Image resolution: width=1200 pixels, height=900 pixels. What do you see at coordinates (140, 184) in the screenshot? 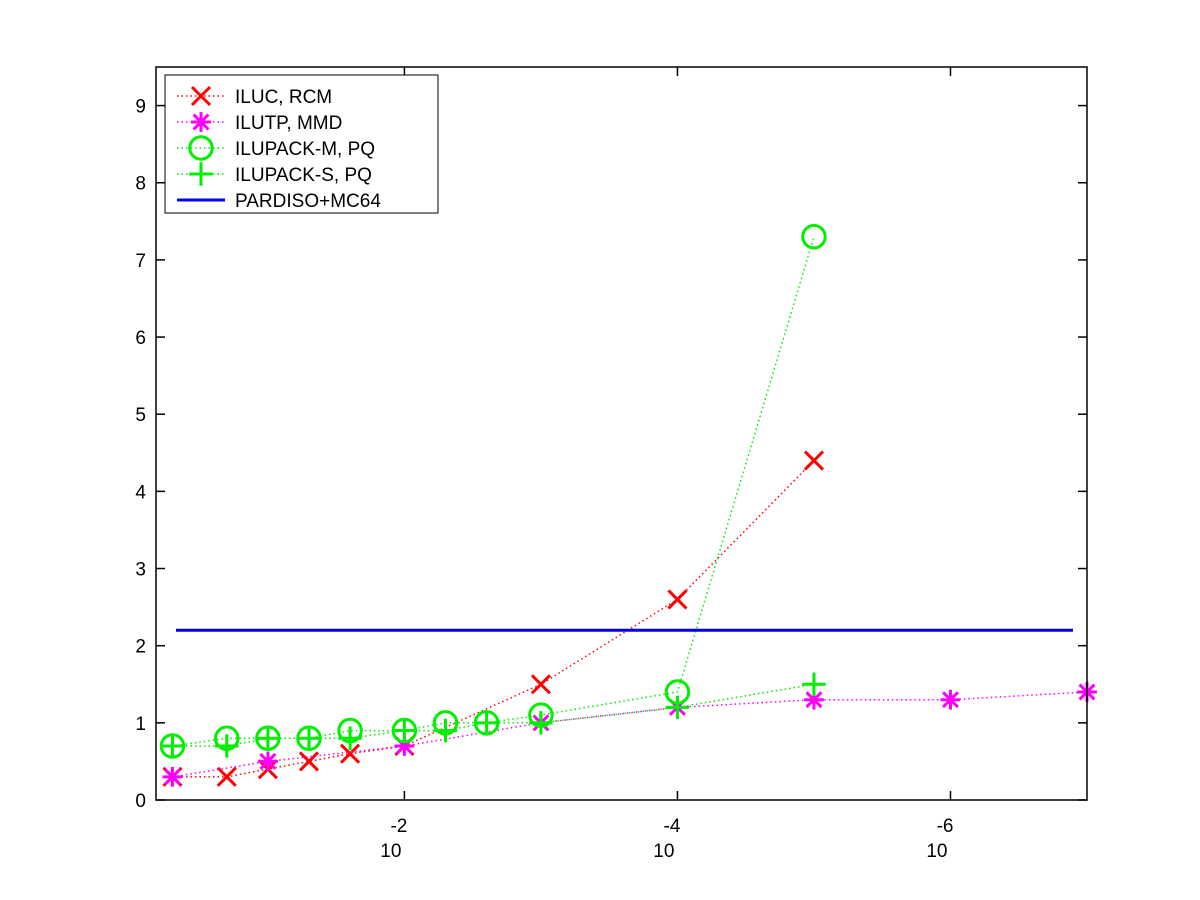
I see `y-tick-label: 8` at bounding box center [140, 184].